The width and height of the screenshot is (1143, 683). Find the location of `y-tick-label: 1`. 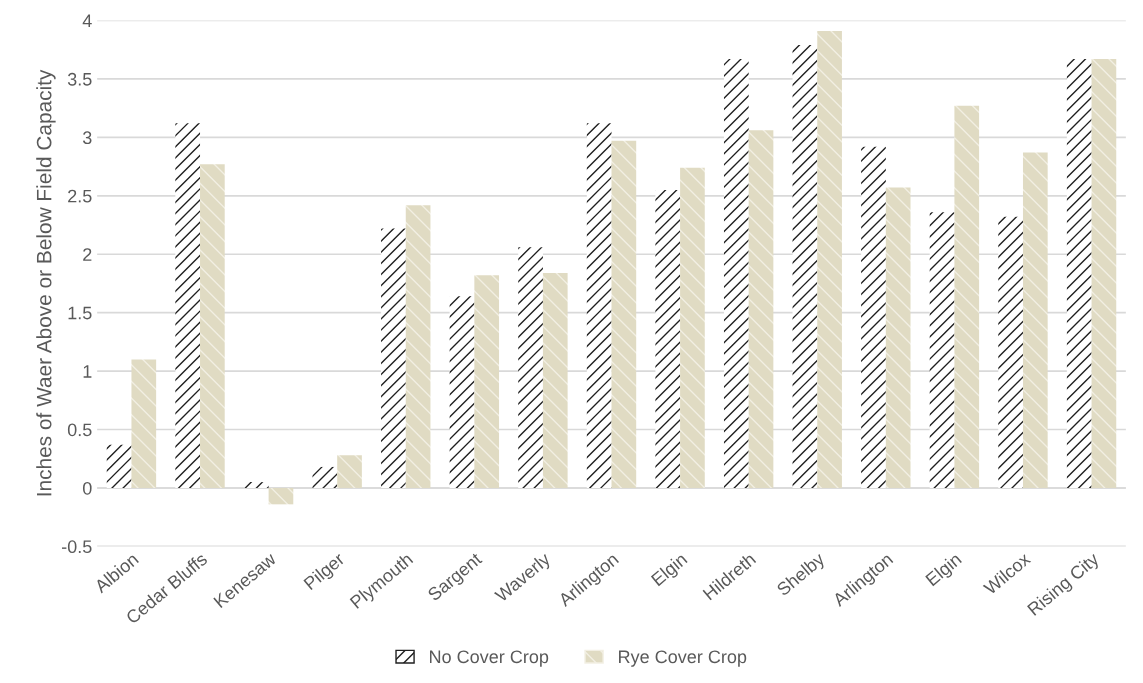

y-tick-label: 1 is located at coordinates (87, 371).